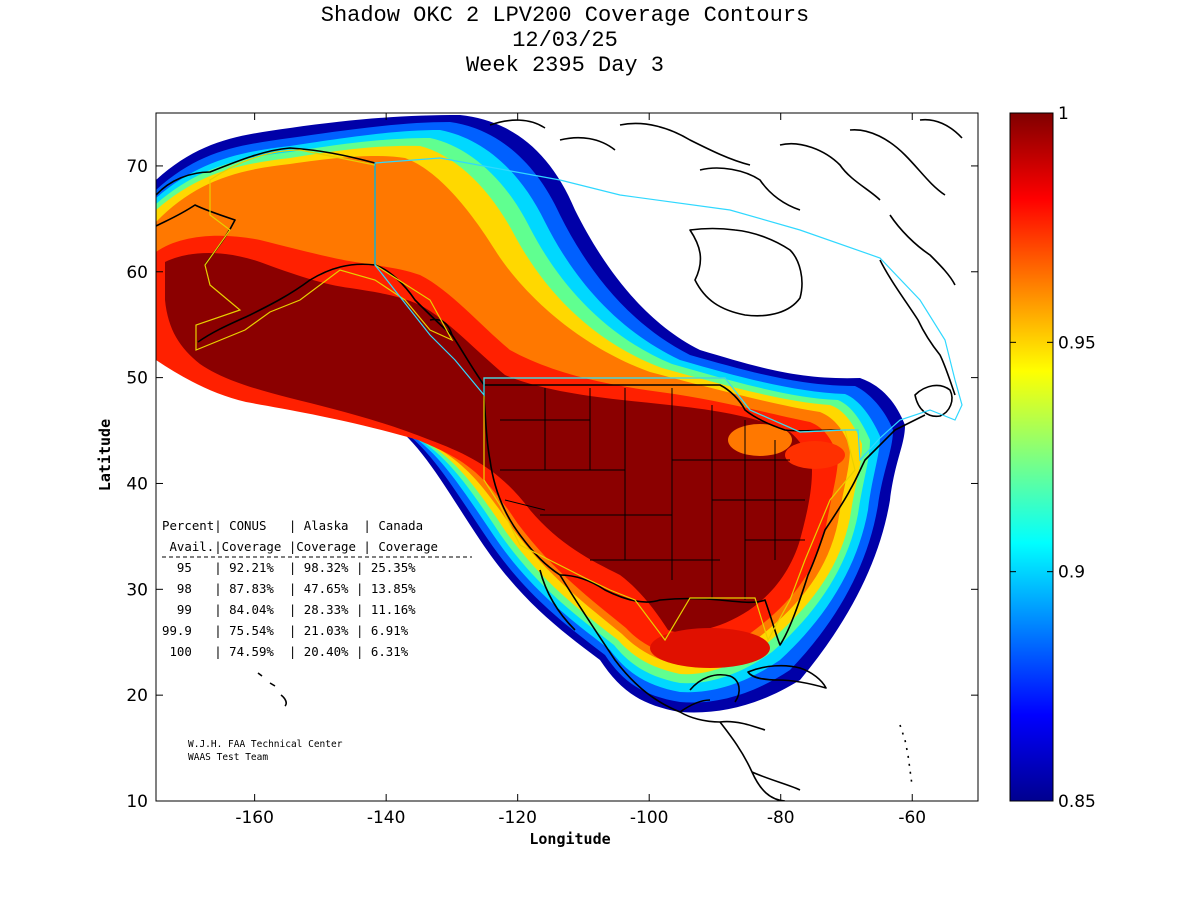 This screenshot has height=900, width=1200. Describe the element at coordinates (1063, 114) in the screenshot. I see `colorbar-tick-label: 1` at that location.